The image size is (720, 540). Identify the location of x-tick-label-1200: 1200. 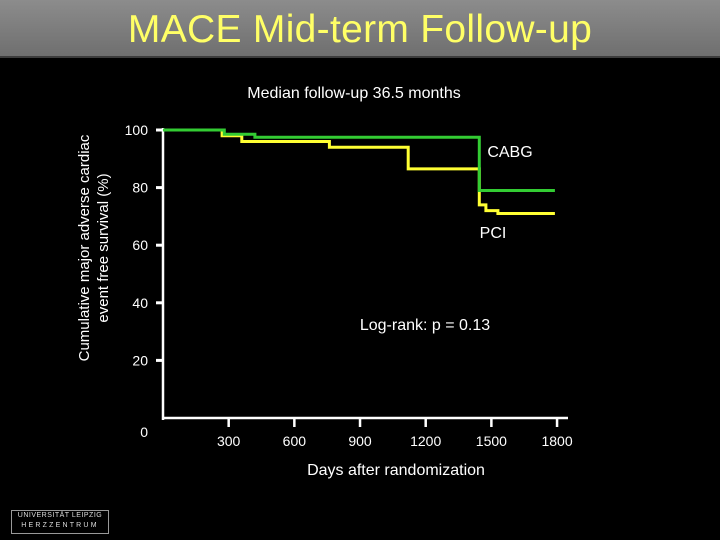
(425, 441).